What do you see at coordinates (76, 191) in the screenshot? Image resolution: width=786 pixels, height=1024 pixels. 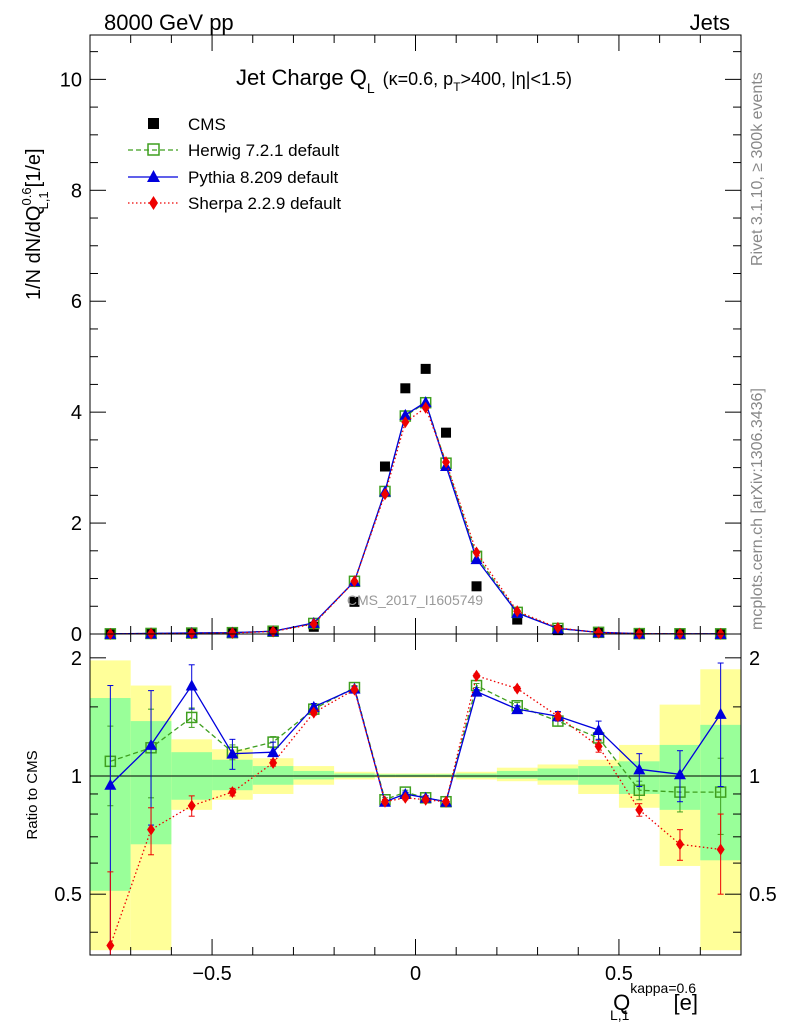 I see `main-ytick-label: 8` at bounding box center [76, 191].